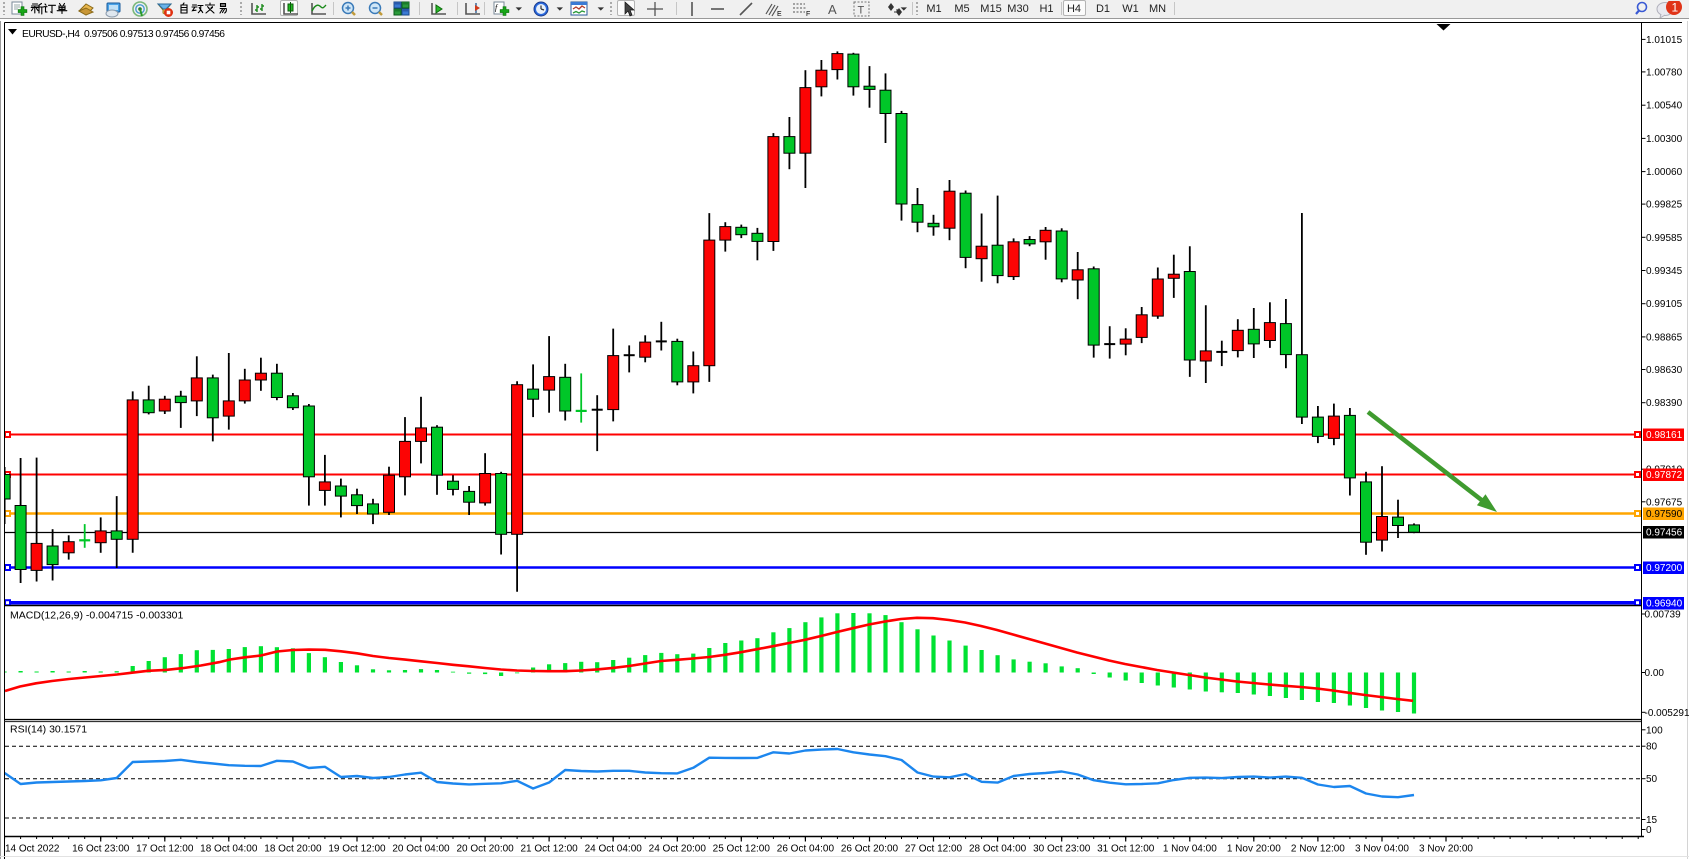 The width and height of the screenshot is (1689, 859). What do you see at coordinates (1664, 337) in the screenshot?
I see `svg-text: 0.98865` at bounding box center [1664, 337].